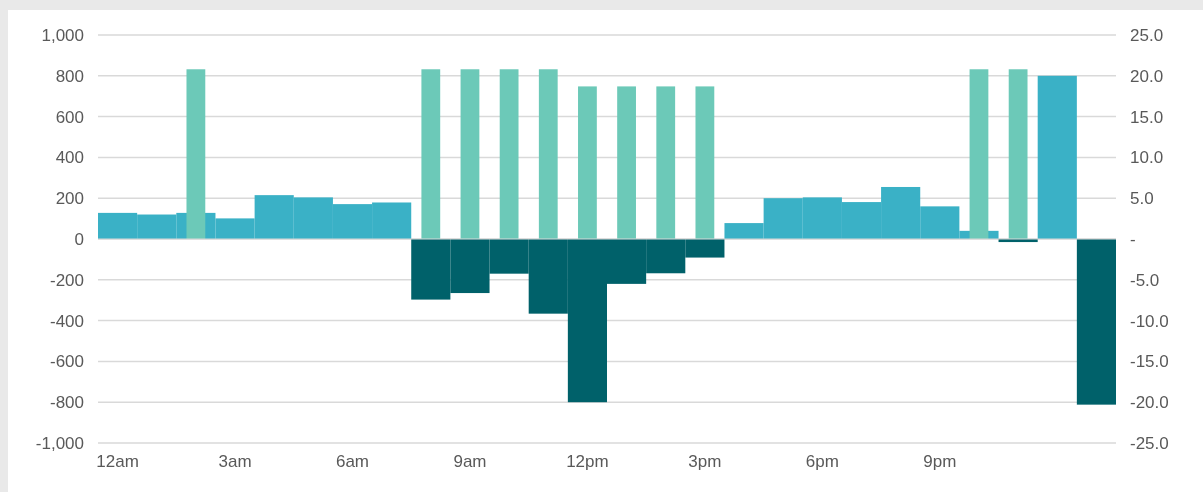 The height and width of the screenshot is (492, 1203). Describe the element at coordinates (66, 321) in the screenshot. I see `y-tick-label: -400` at that location.